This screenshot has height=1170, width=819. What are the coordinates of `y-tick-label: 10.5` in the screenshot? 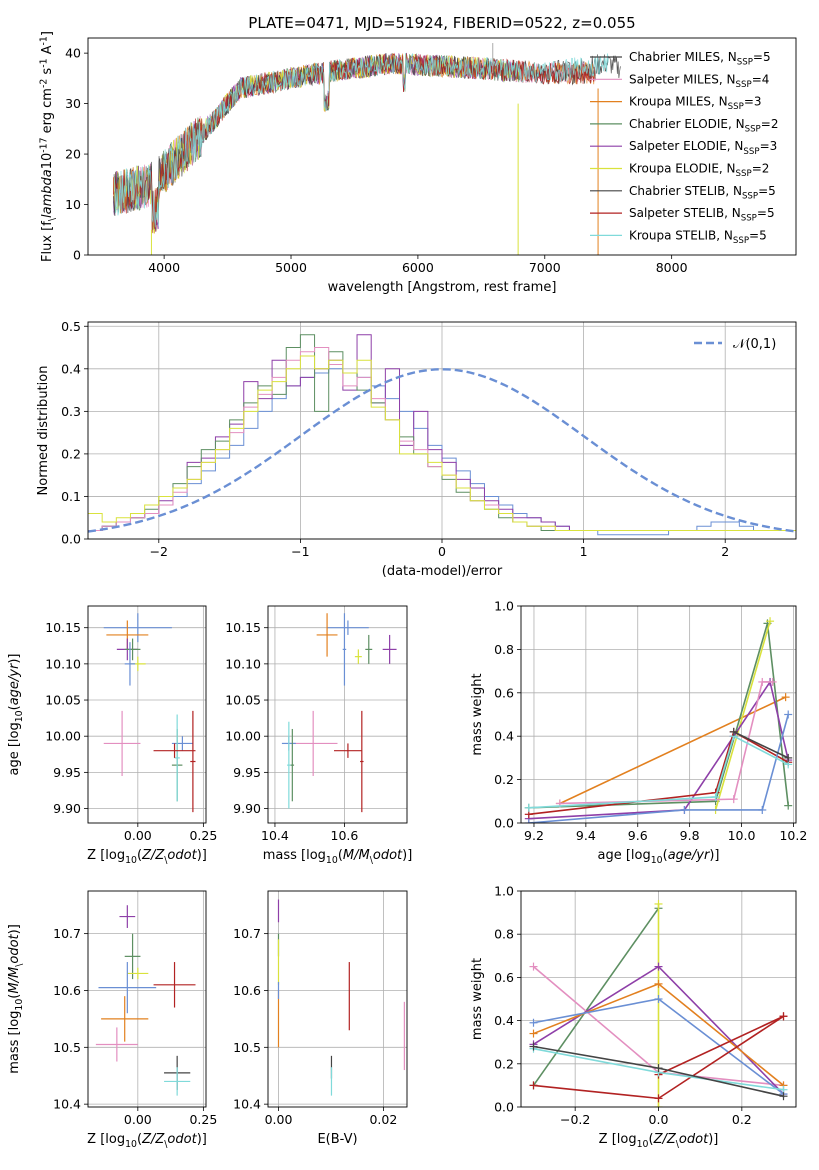 It's located at (247, 1047).